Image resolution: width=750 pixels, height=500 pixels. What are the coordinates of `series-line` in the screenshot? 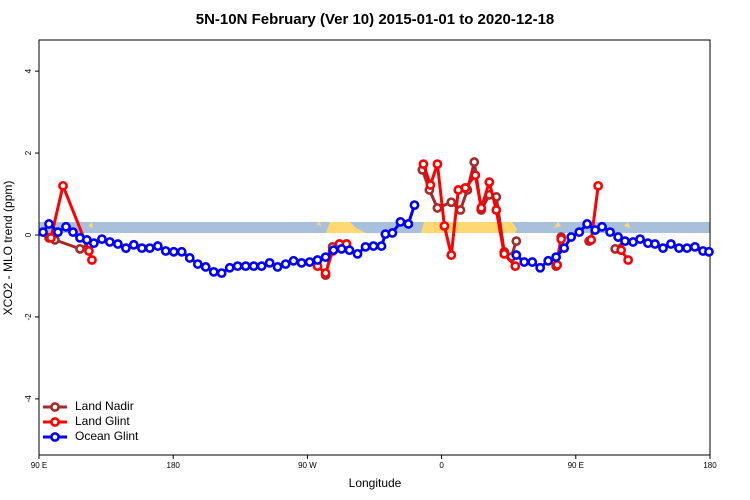 It's located at (375, 239).